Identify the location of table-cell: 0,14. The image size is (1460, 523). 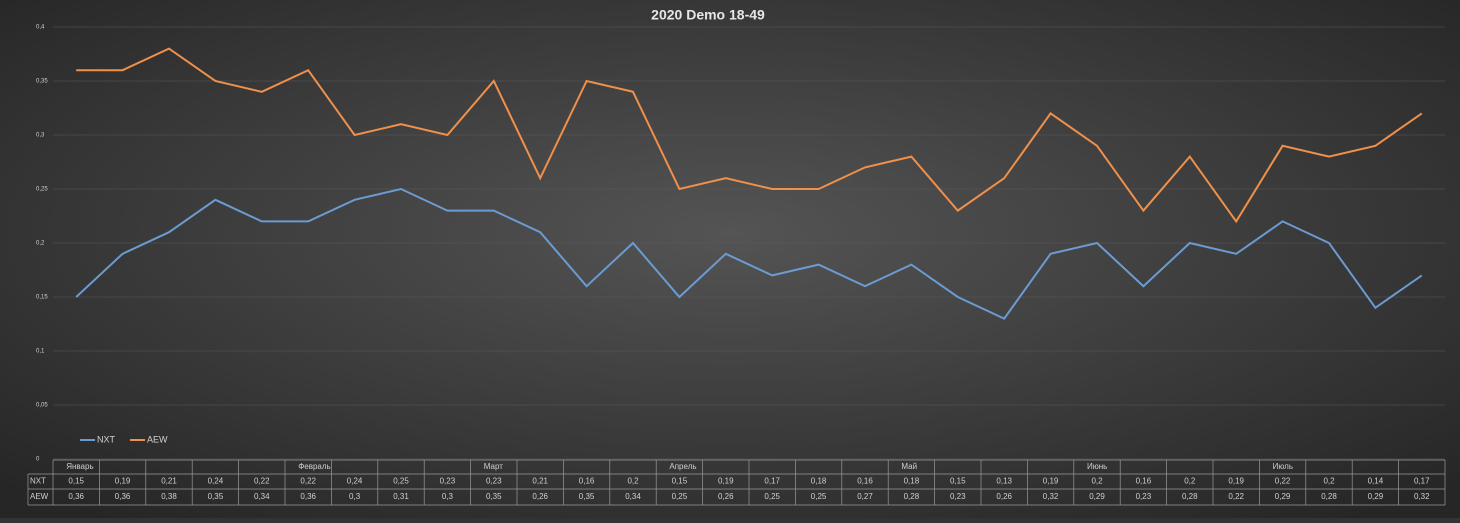
(1376, 481).